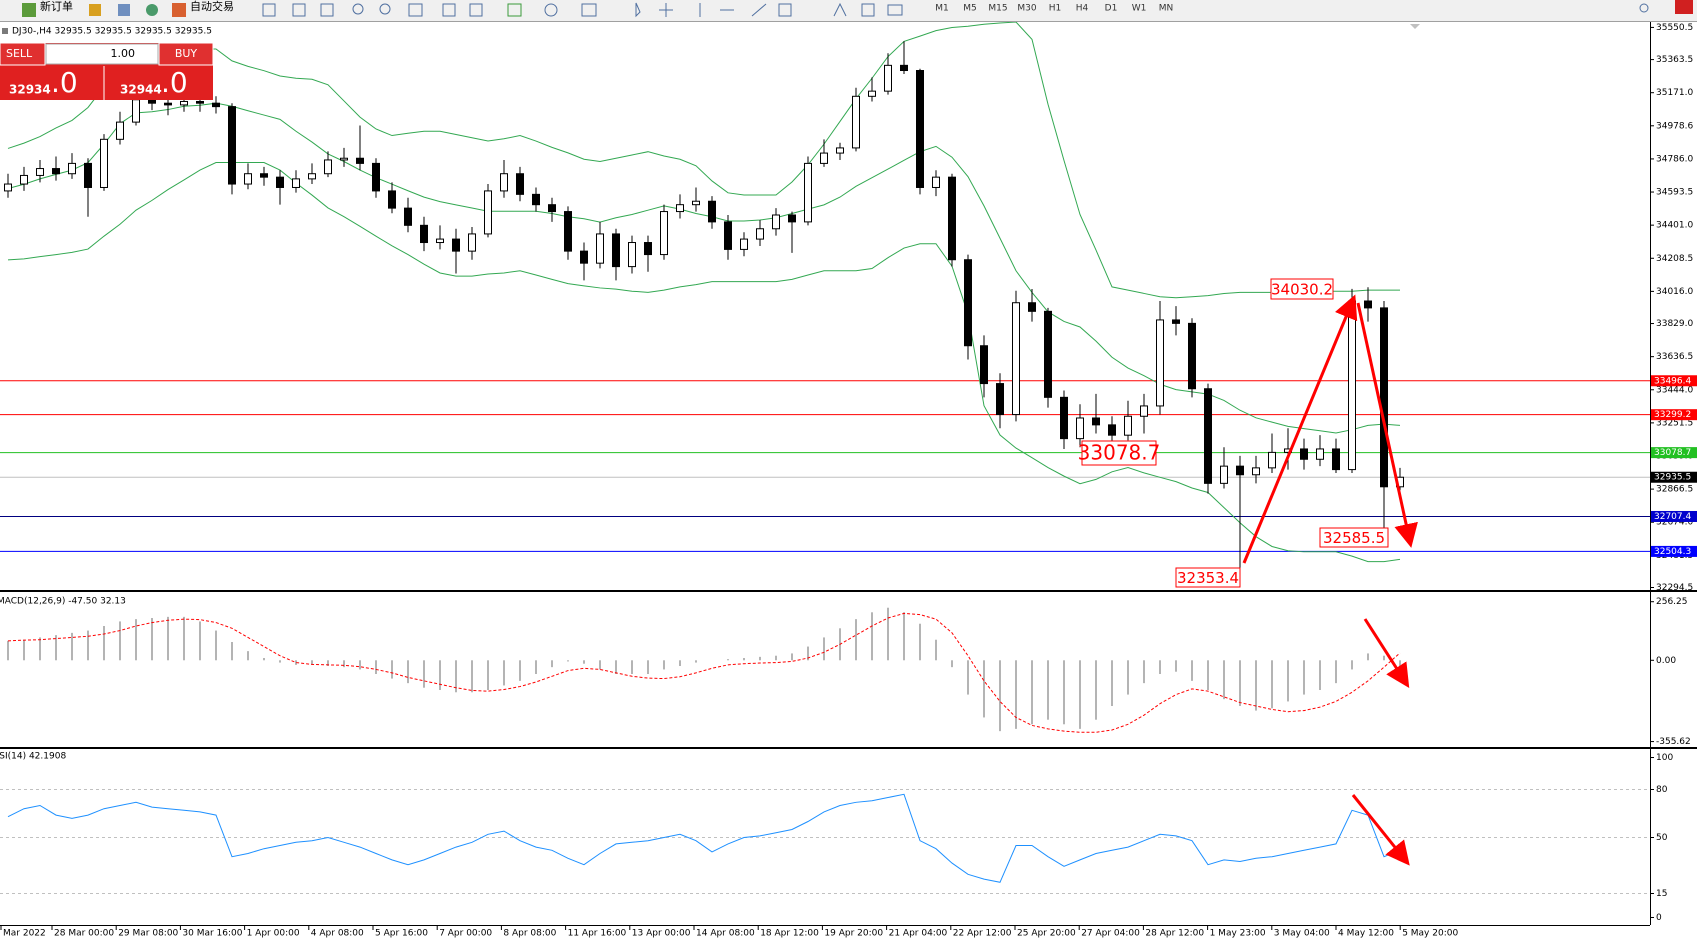  What do you see at coordinates (982, 934) in the screenshot?
I see `x-tick-label: 22 Apr 12:00` at bounding box center [982, 934].